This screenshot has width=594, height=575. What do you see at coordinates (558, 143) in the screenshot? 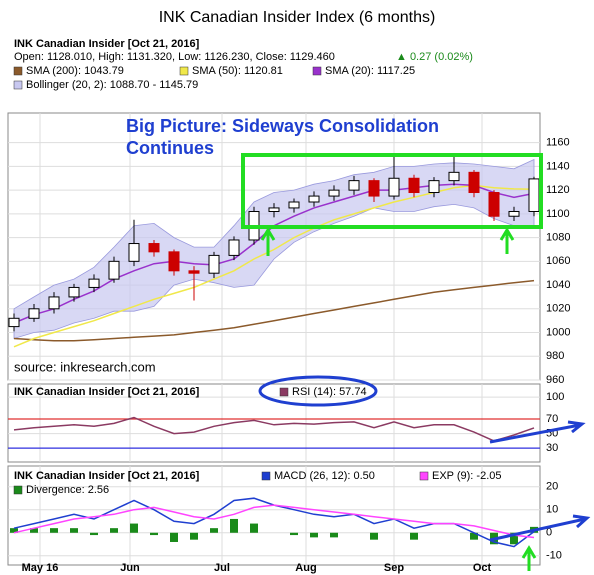
I see `y-tick-label: 1160` at bounding box center [558, 143].